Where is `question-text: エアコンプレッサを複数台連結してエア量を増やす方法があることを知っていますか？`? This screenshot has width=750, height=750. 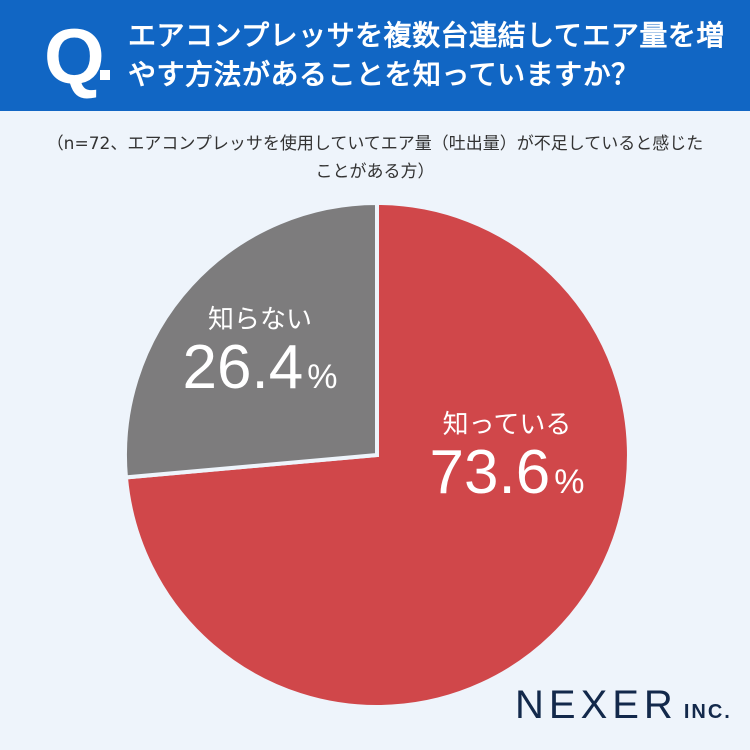 question-text: エアコンプレッサを複数台連結してエア量を増やす方法があることを知っていますか？ is located at coordinates (426, 55).